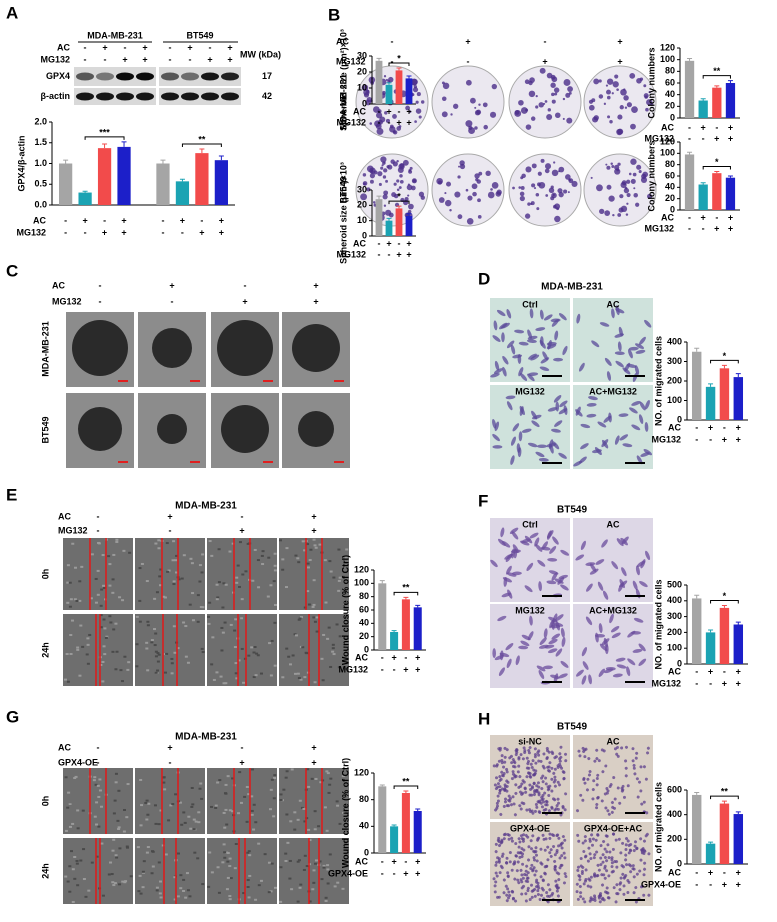  What do you see at coordinates (190, 59) in the screenshot?
I see `condition-sign: -` at bounding box center [190, 59].